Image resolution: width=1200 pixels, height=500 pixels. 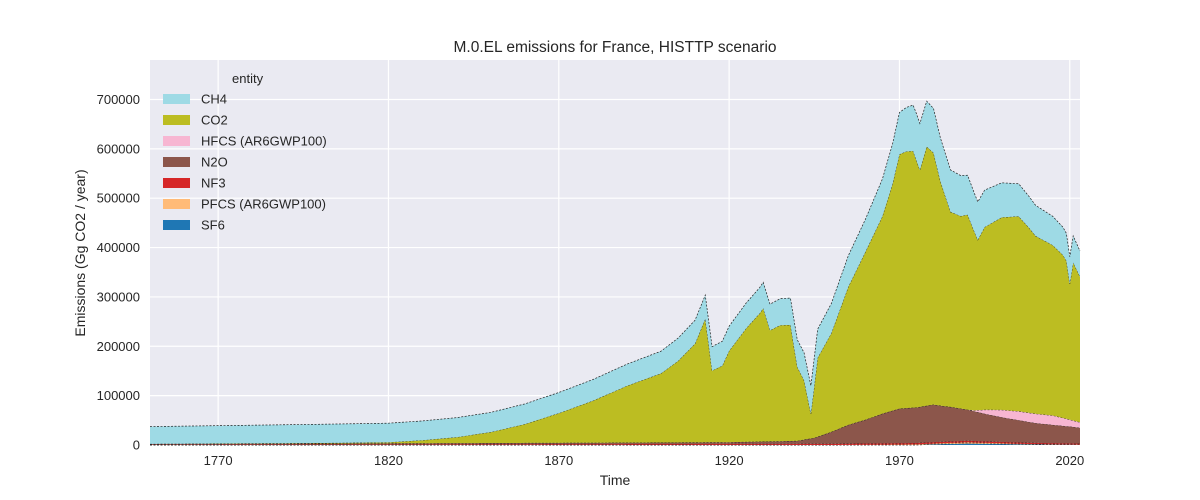 I want to click on legend-swatch-hfcs-ar6gwp100, so click(x=176, y=141).